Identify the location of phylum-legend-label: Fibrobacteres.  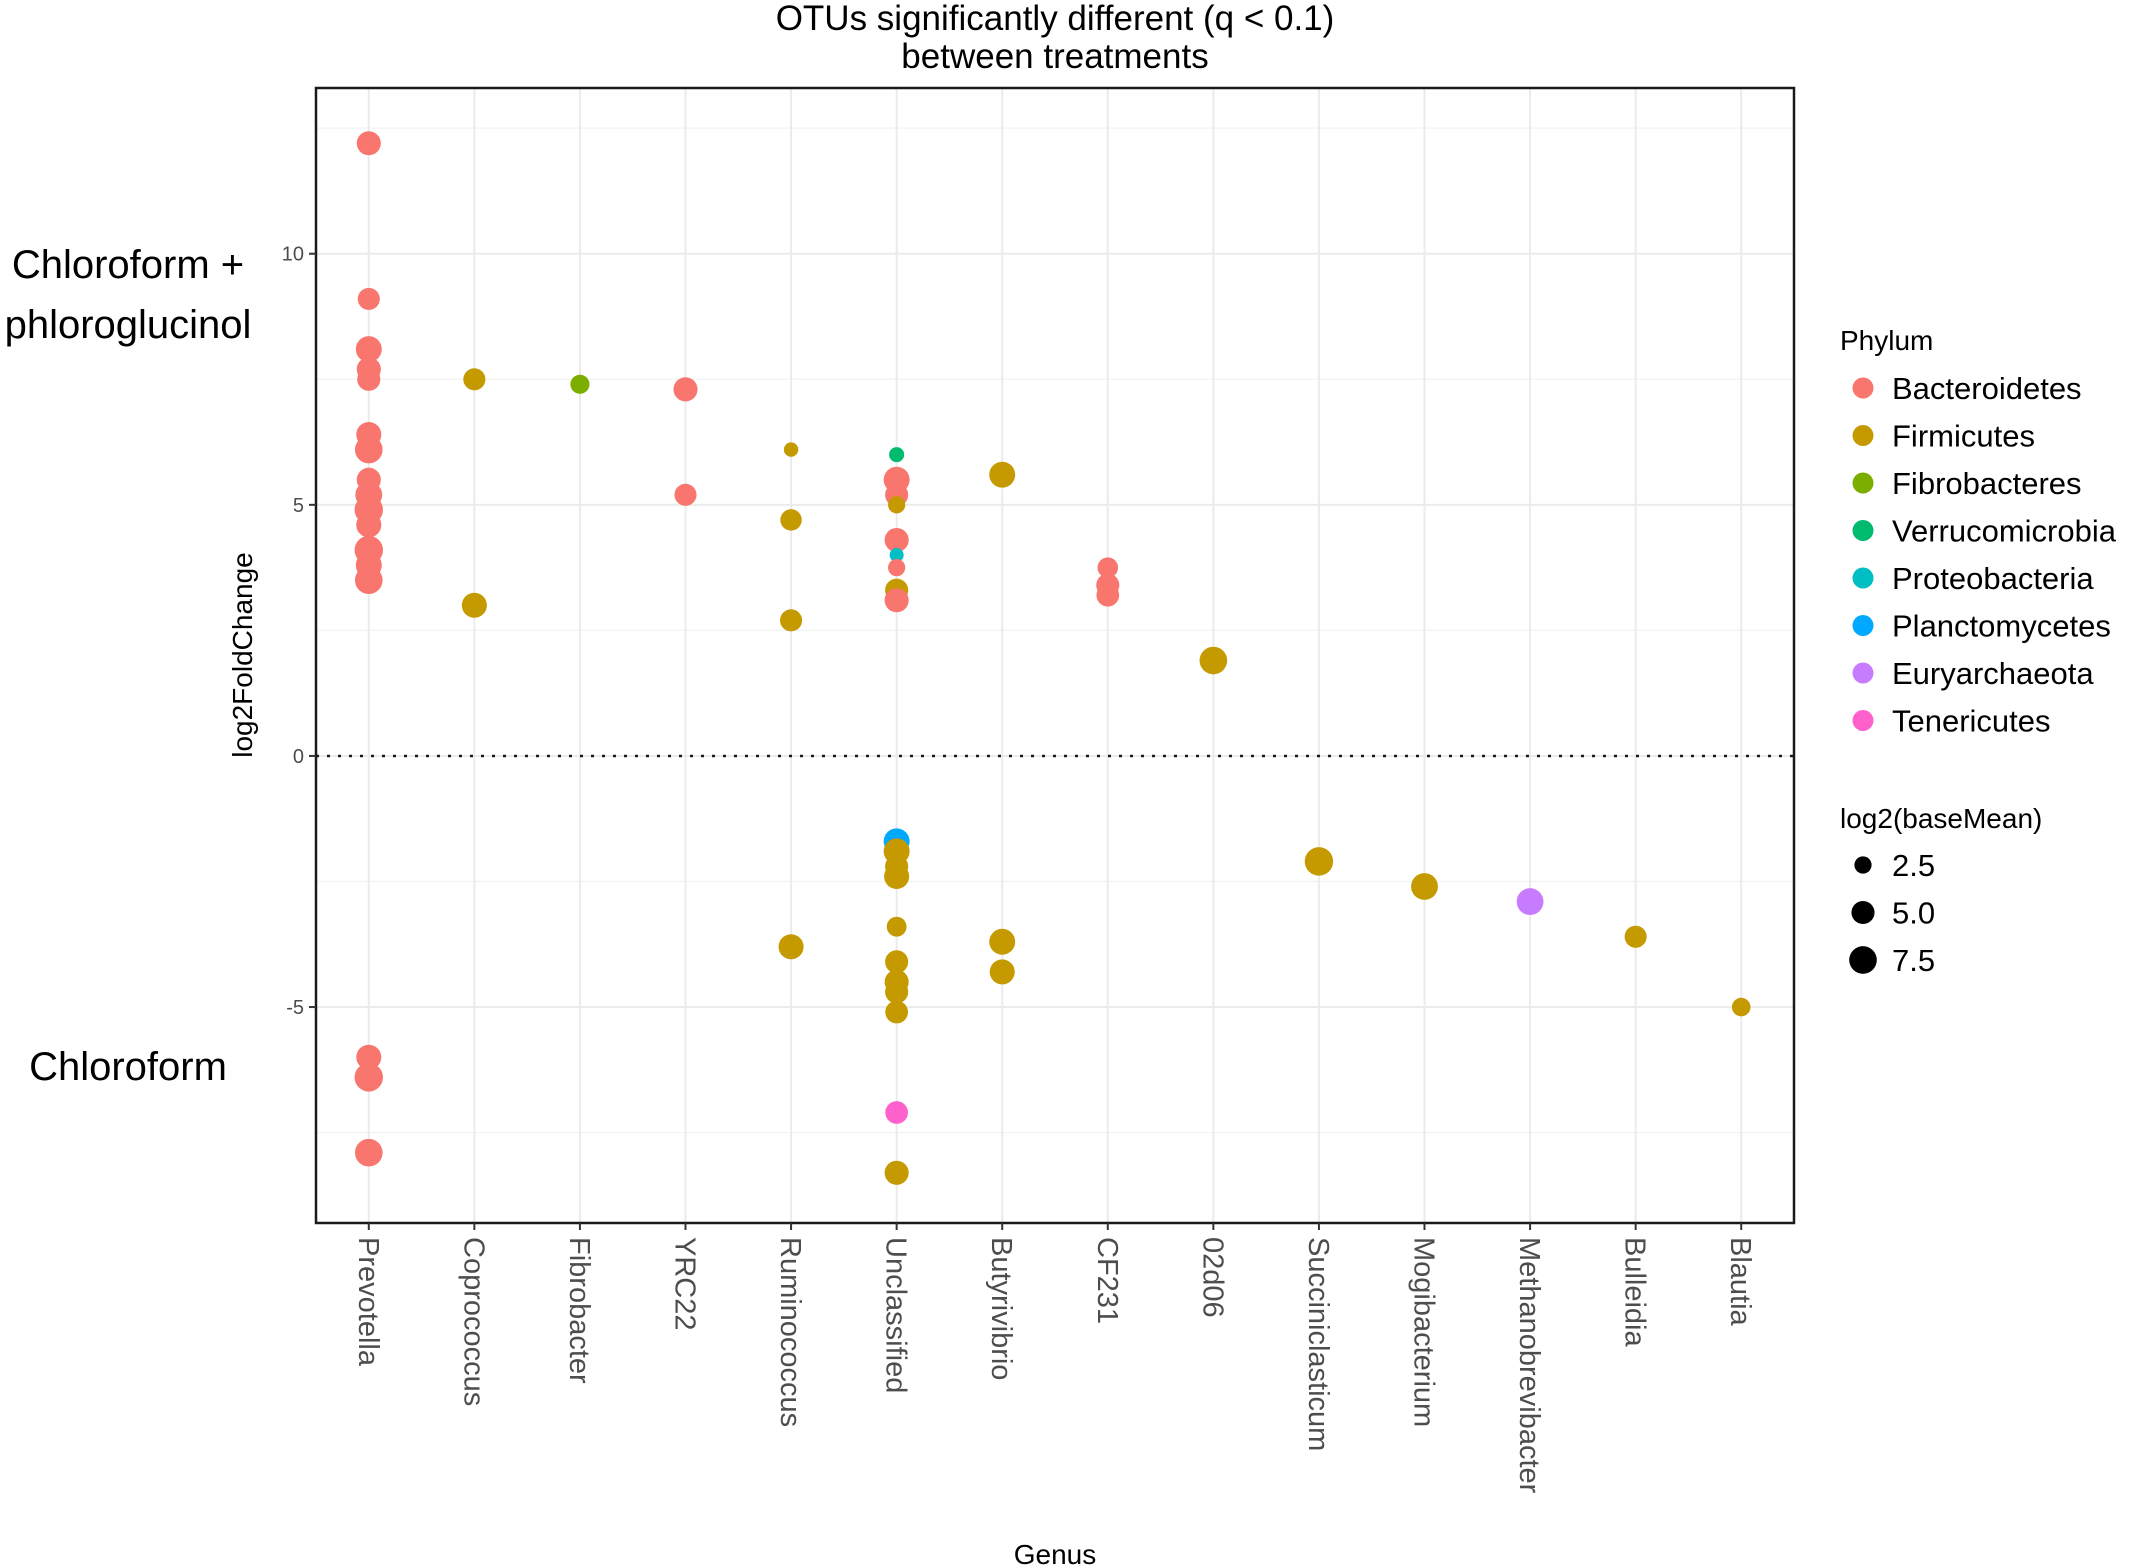
(1987, 483).